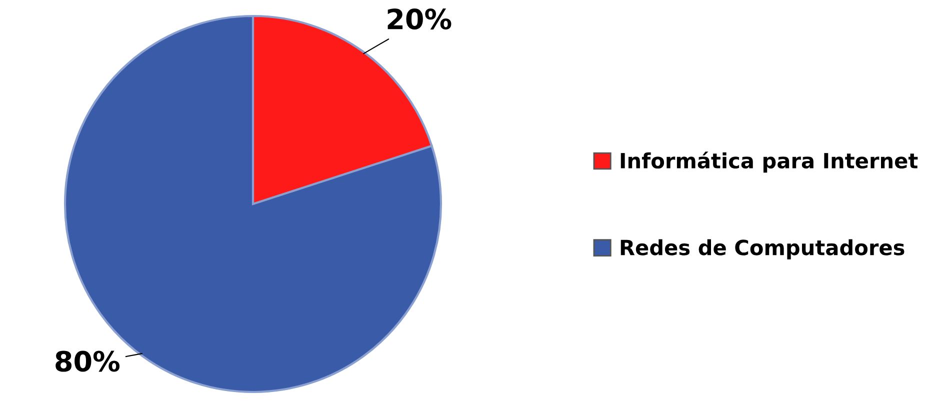 Image resolution: width=943 pixels, height=411 pixels. I want to click on legend-label: Informática para Internet, so click(769, 162).